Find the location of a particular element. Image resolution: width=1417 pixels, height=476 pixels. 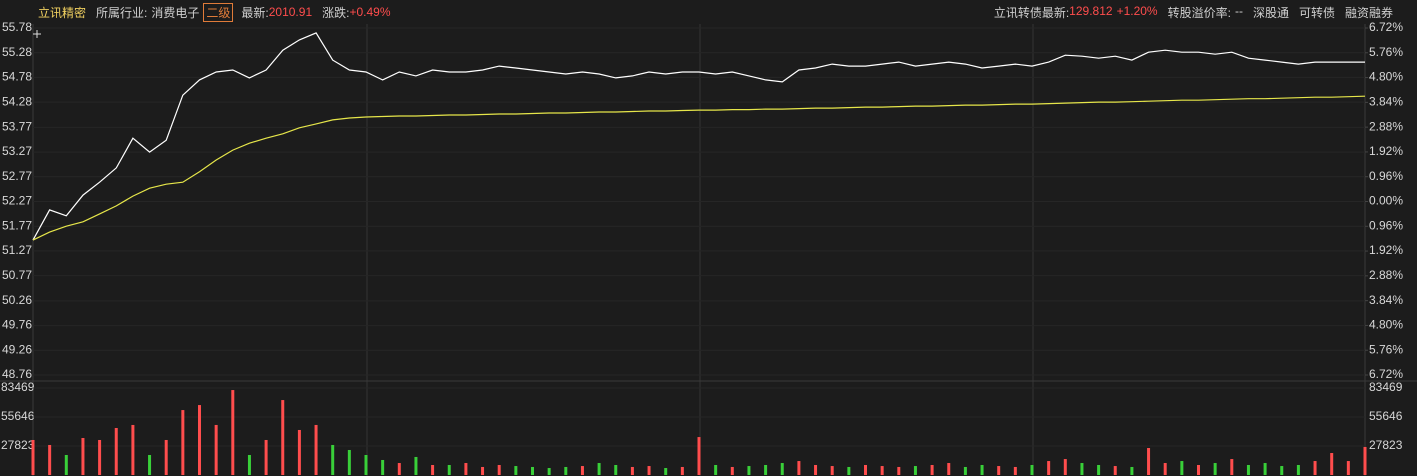

volume-tick-label-right: 55646 is located at coordinates (1386, 416).